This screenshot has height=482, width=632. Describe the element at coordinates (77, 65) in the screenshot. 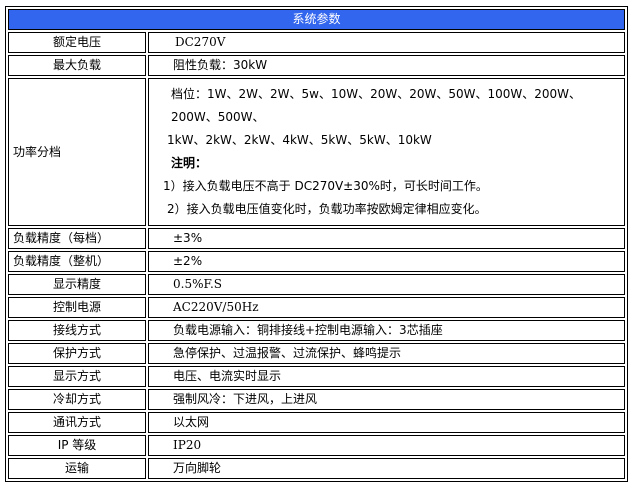

I see `row-label: 最大负载` at that location.